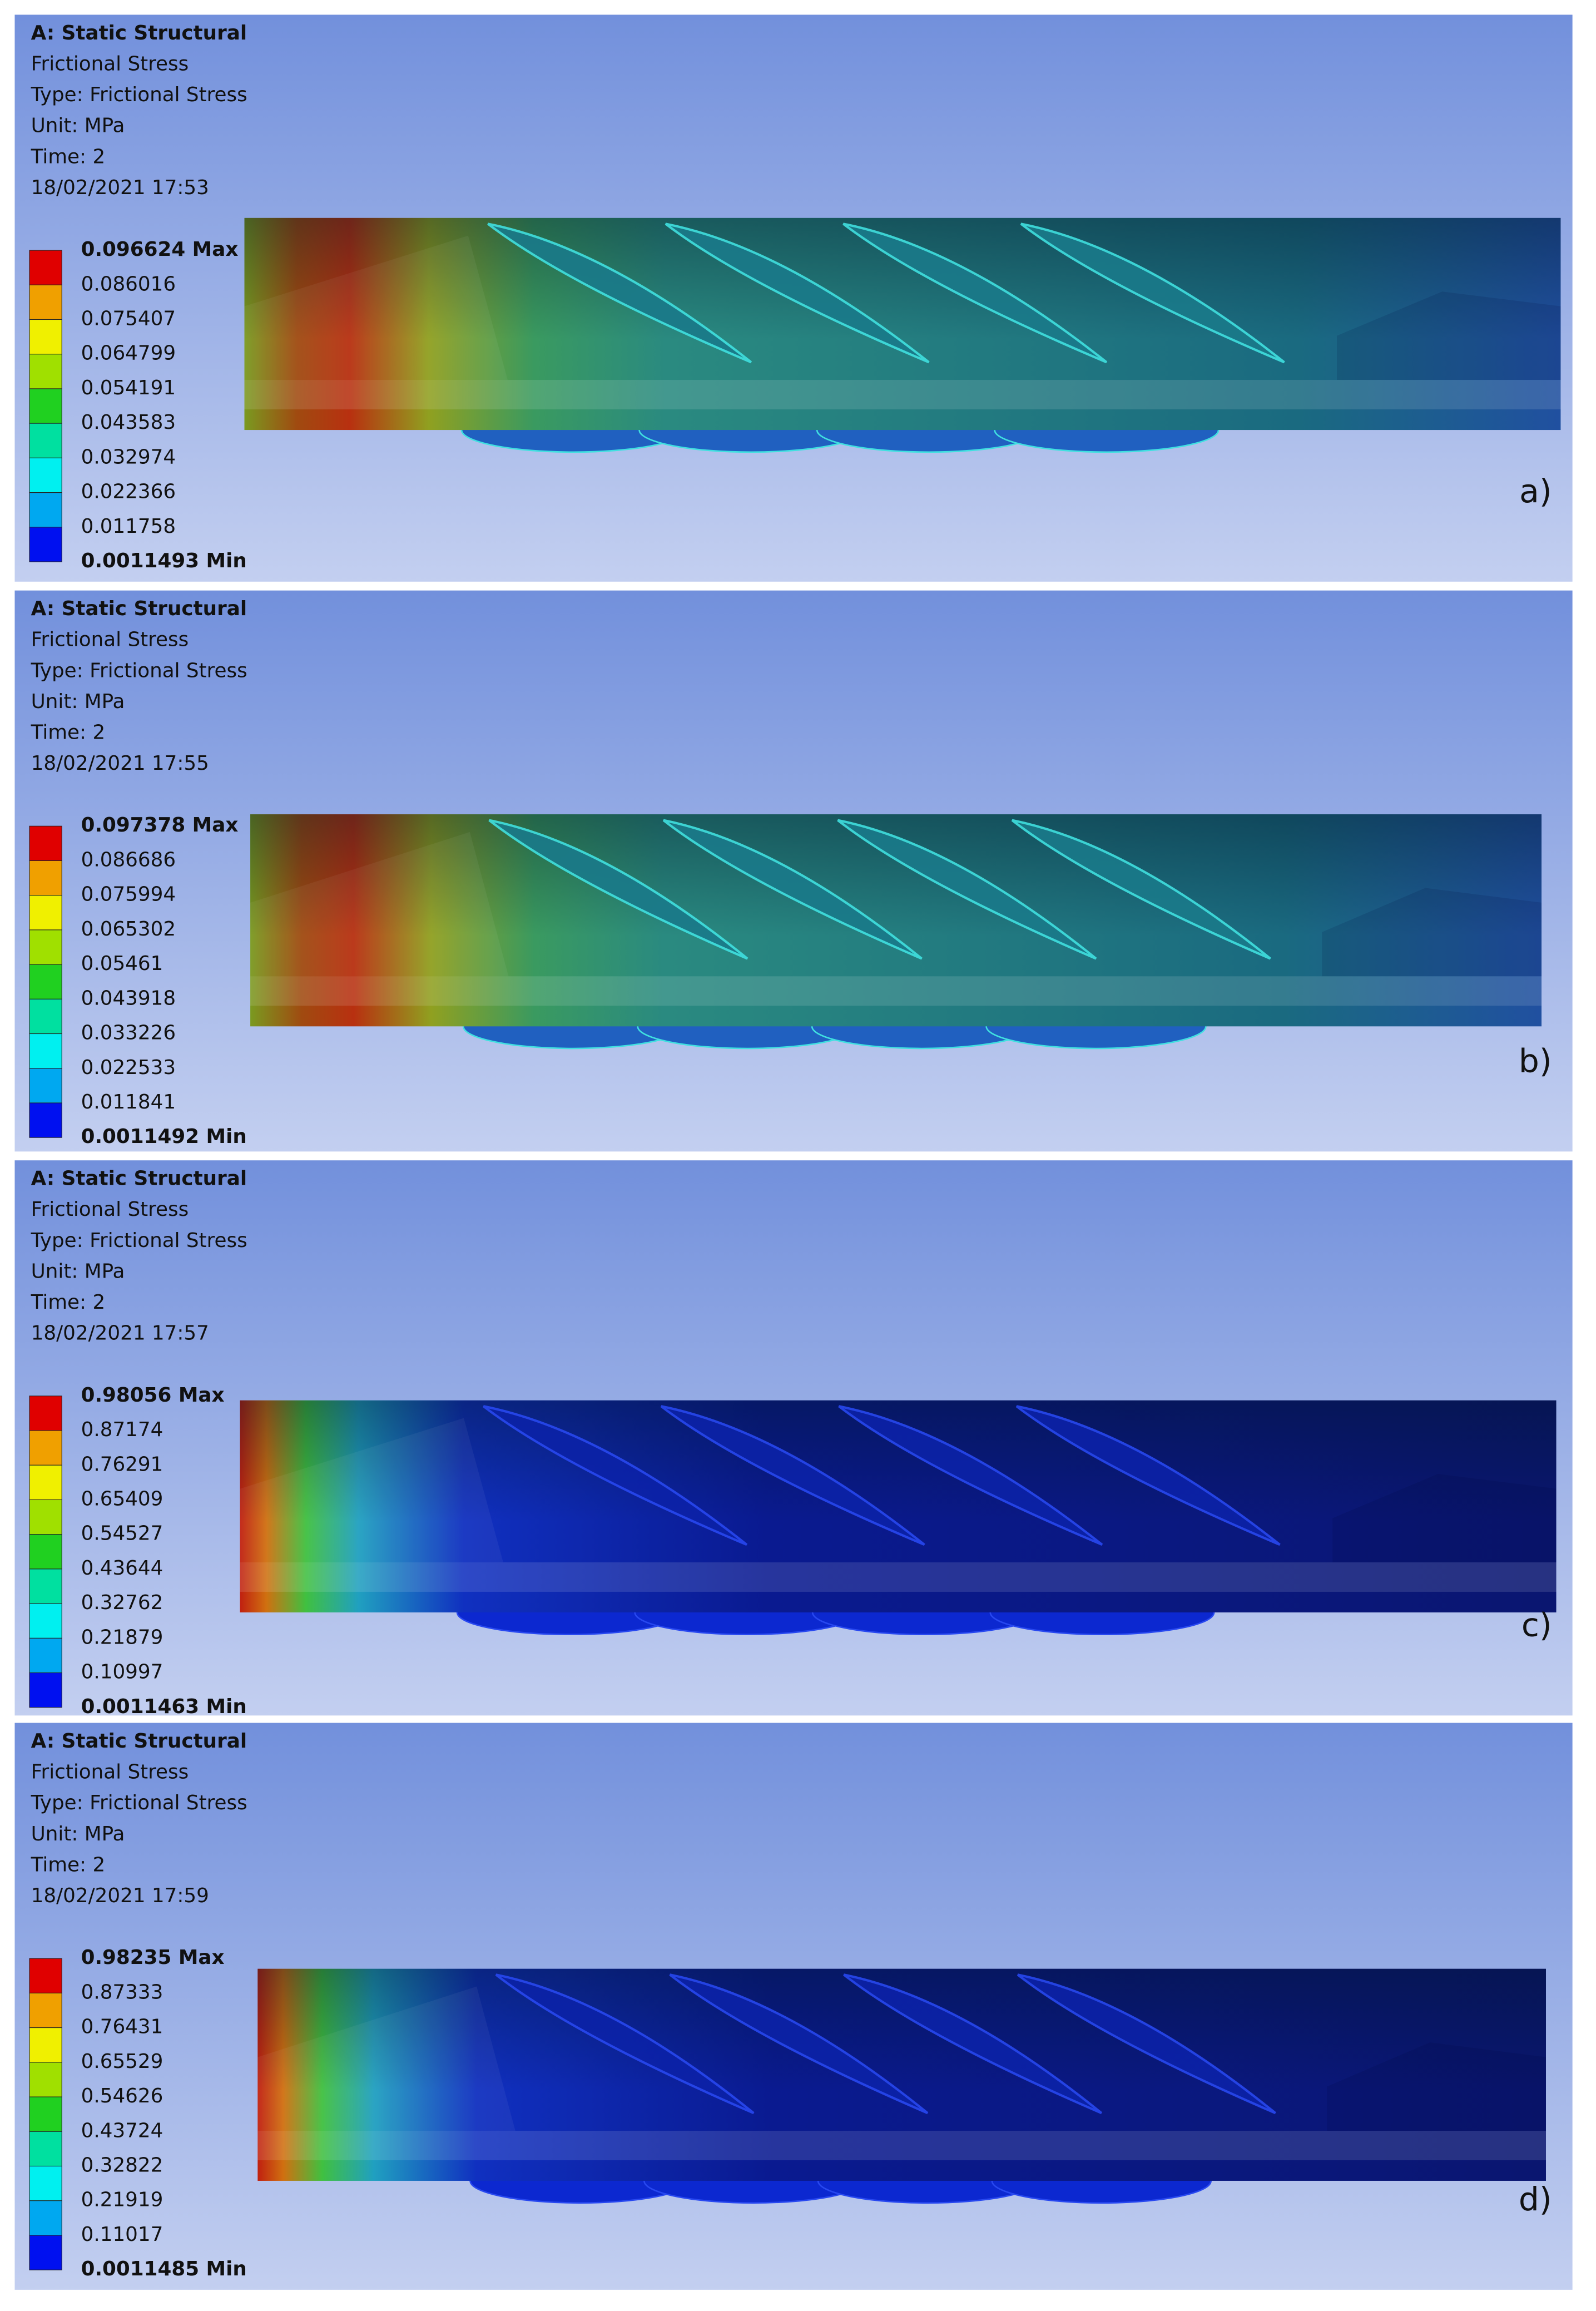 The image size is (1596, 2311). Describe the element at coordinates (122, 963) in the screenshot. I see `legend-label: 0.05461` at that location.